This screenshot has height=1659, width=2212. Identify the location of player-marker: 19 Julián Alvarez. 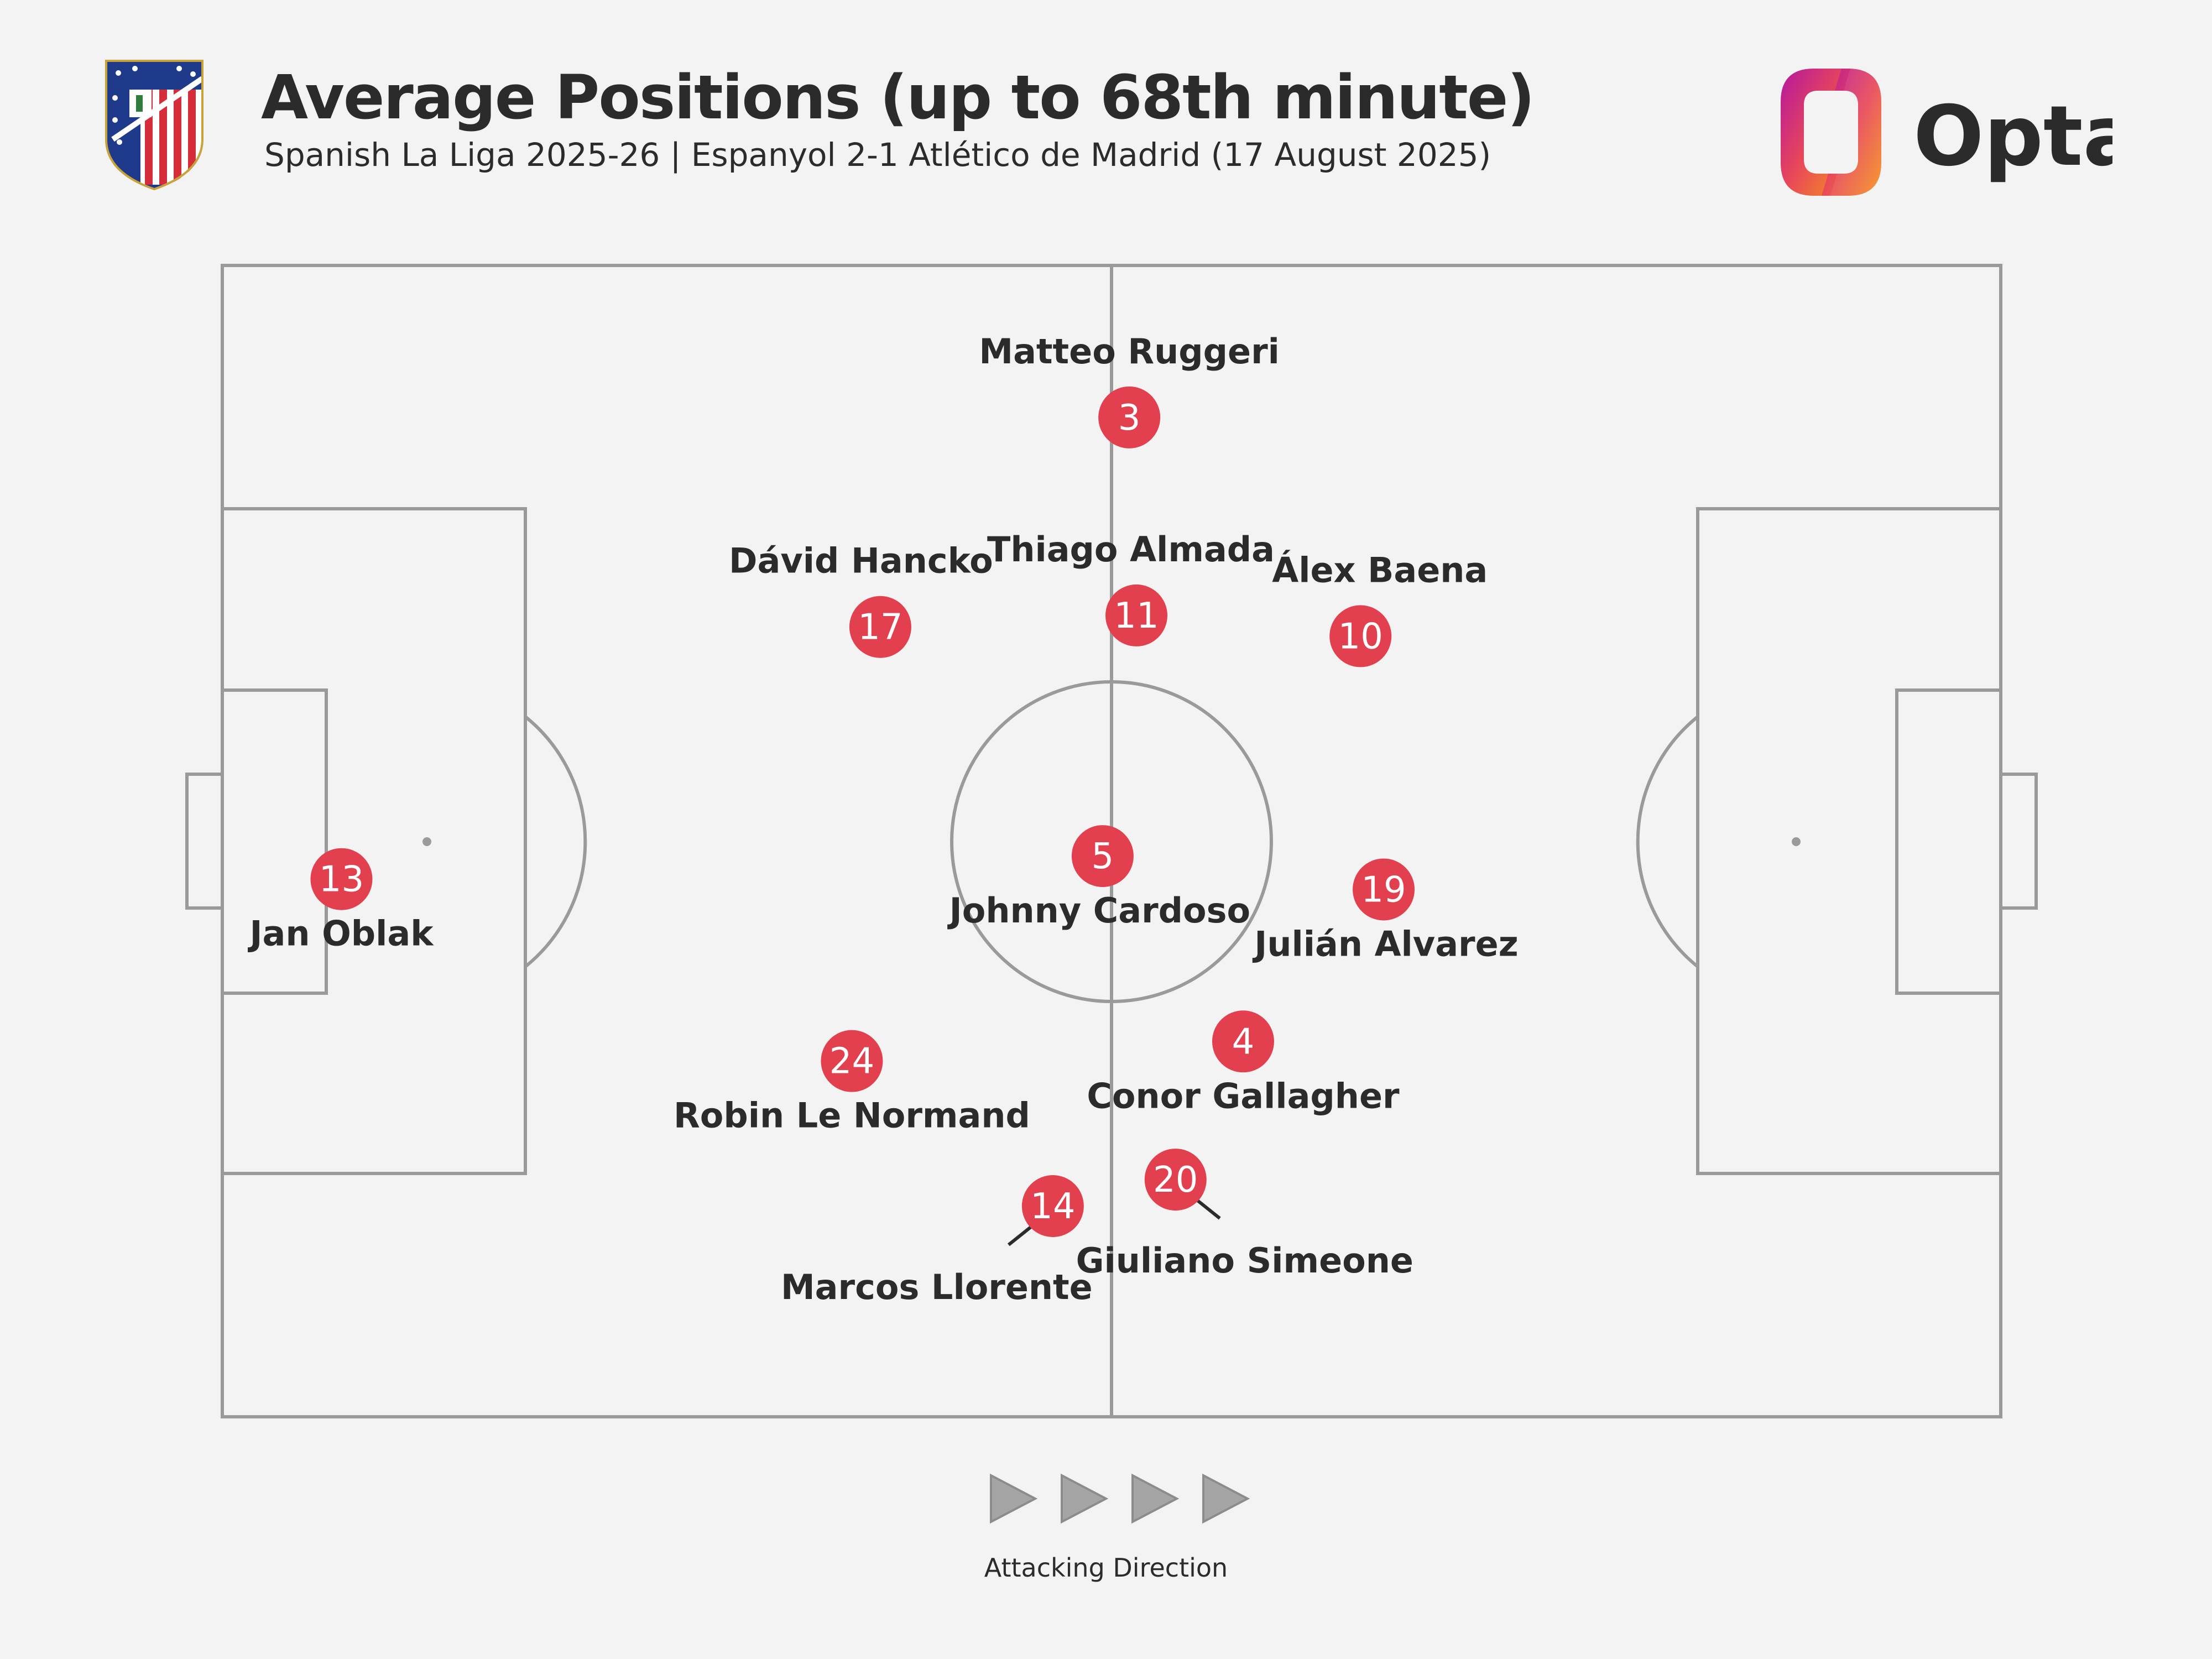
(1386, 911).